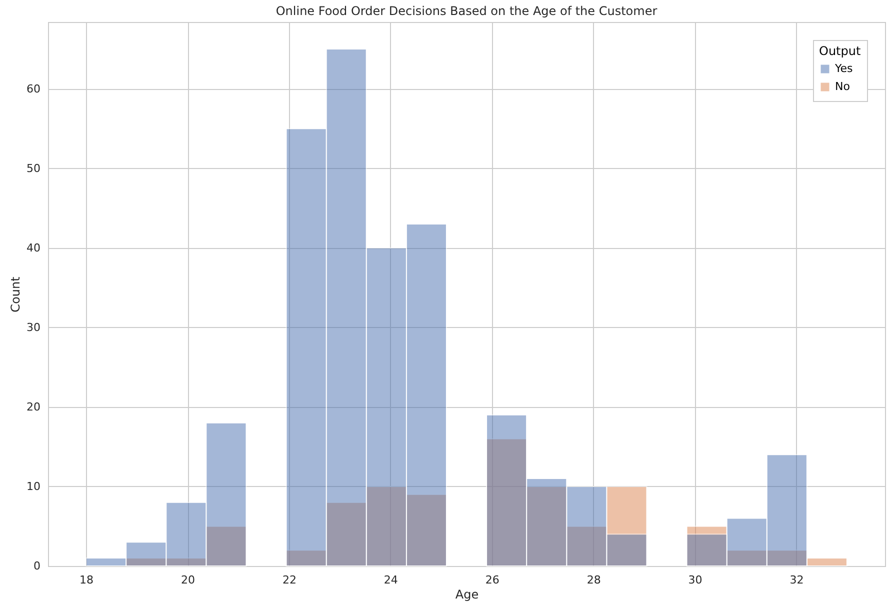  What do you see at coordinates (33, 247) in the screenshot?
I see `y-tick-label: 40` at bounding box center [33, 247].